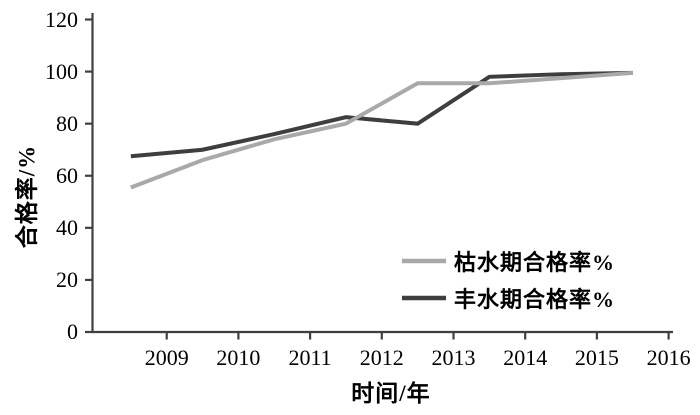  Describe the element at coordinates (391, 393) in the screenshot. I see `x-axis-title: 时间/年` at that location.